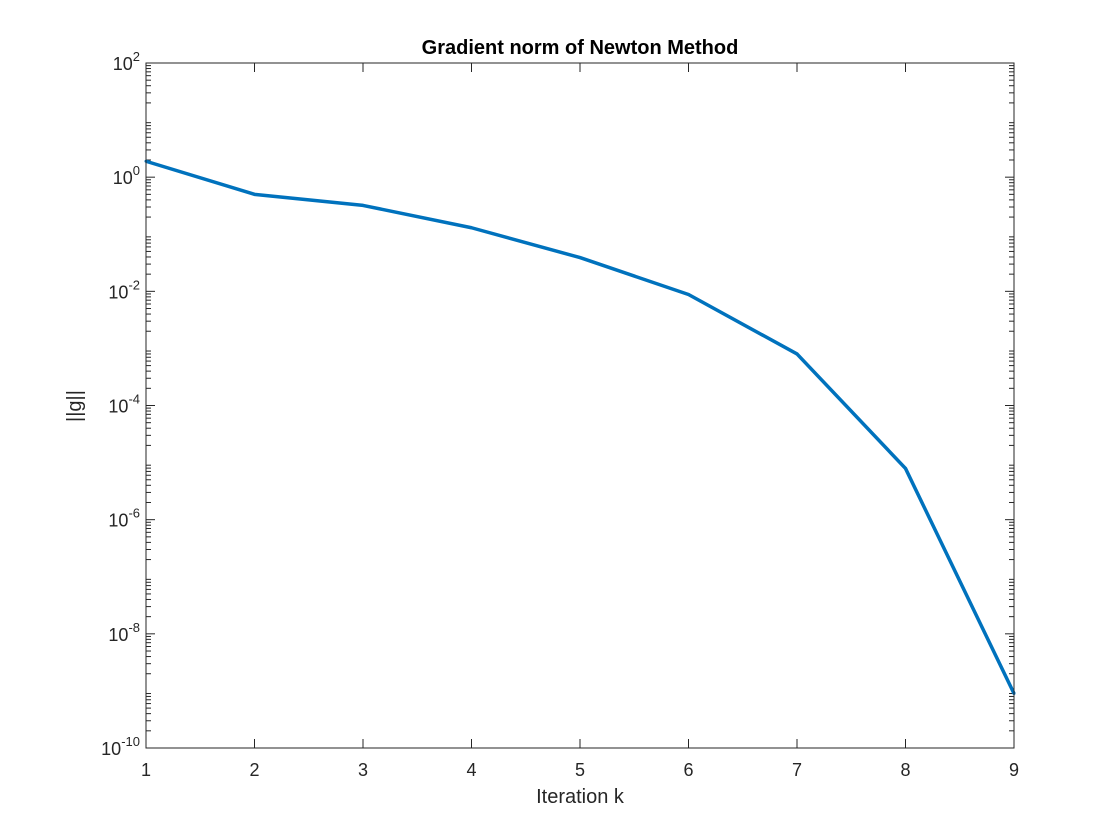  What do you see at coordinates (75, 406) in the screenshot?
I see `y-axis-label: ||g||` at bounding box center [75, 406].